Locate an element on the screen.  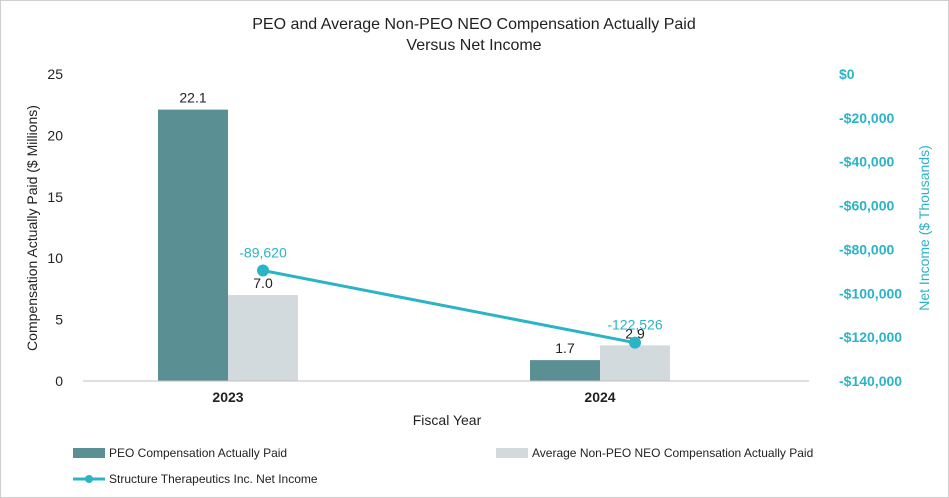
y2-axis-label: Net Income ($ Thousands) is located at coordinates (924, 228).